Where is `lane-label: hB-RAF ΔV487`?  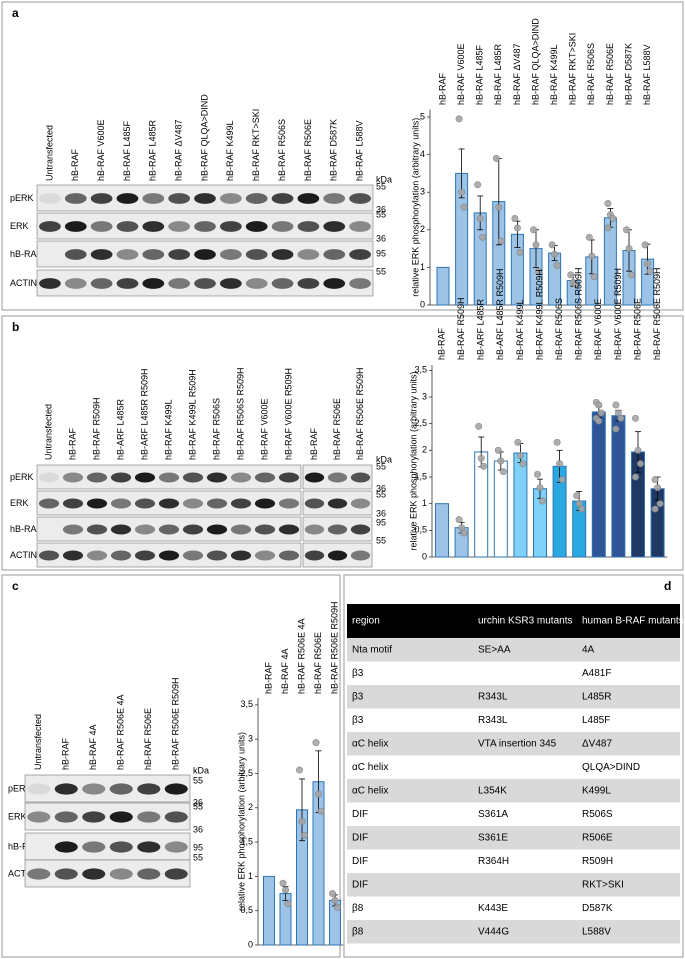
lane-label: hB-RAF ΔV487 is located at coordinates (179, 150).